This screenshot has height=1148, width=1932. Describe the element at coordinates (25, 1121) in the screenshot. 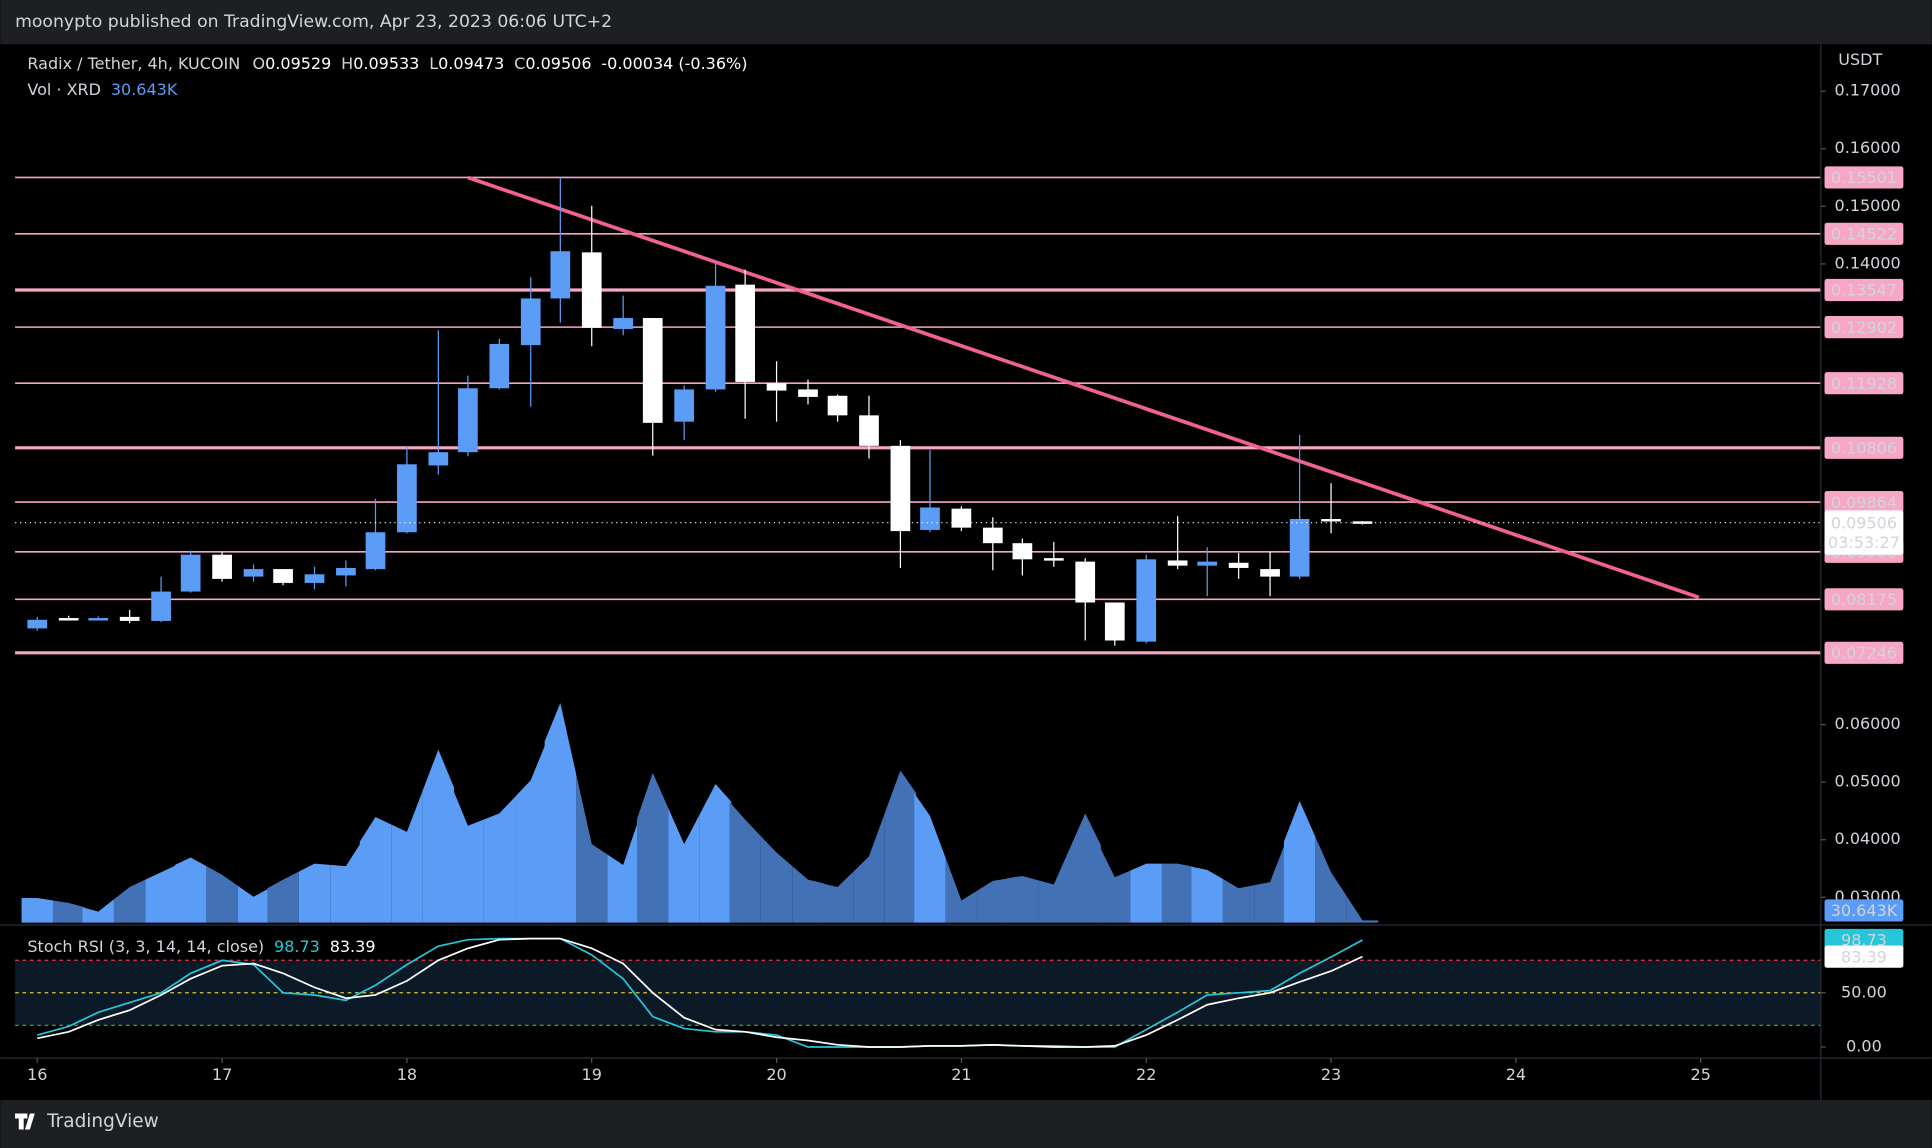

I see `brand-logo` at that location.